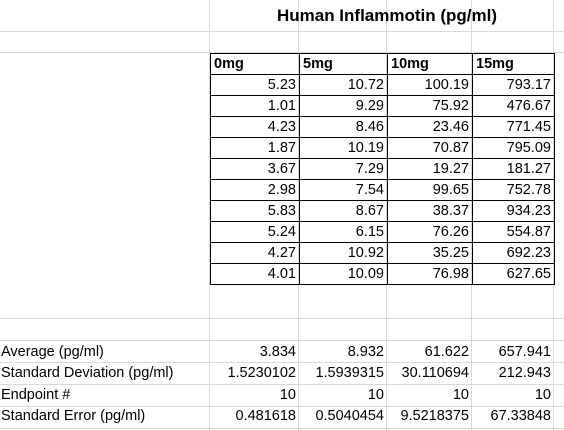 This screenshot has width=564, height=430. Describe the element at coordinates (343, 169) in the screenshot. I see `data-cell: 7.29` at that location.